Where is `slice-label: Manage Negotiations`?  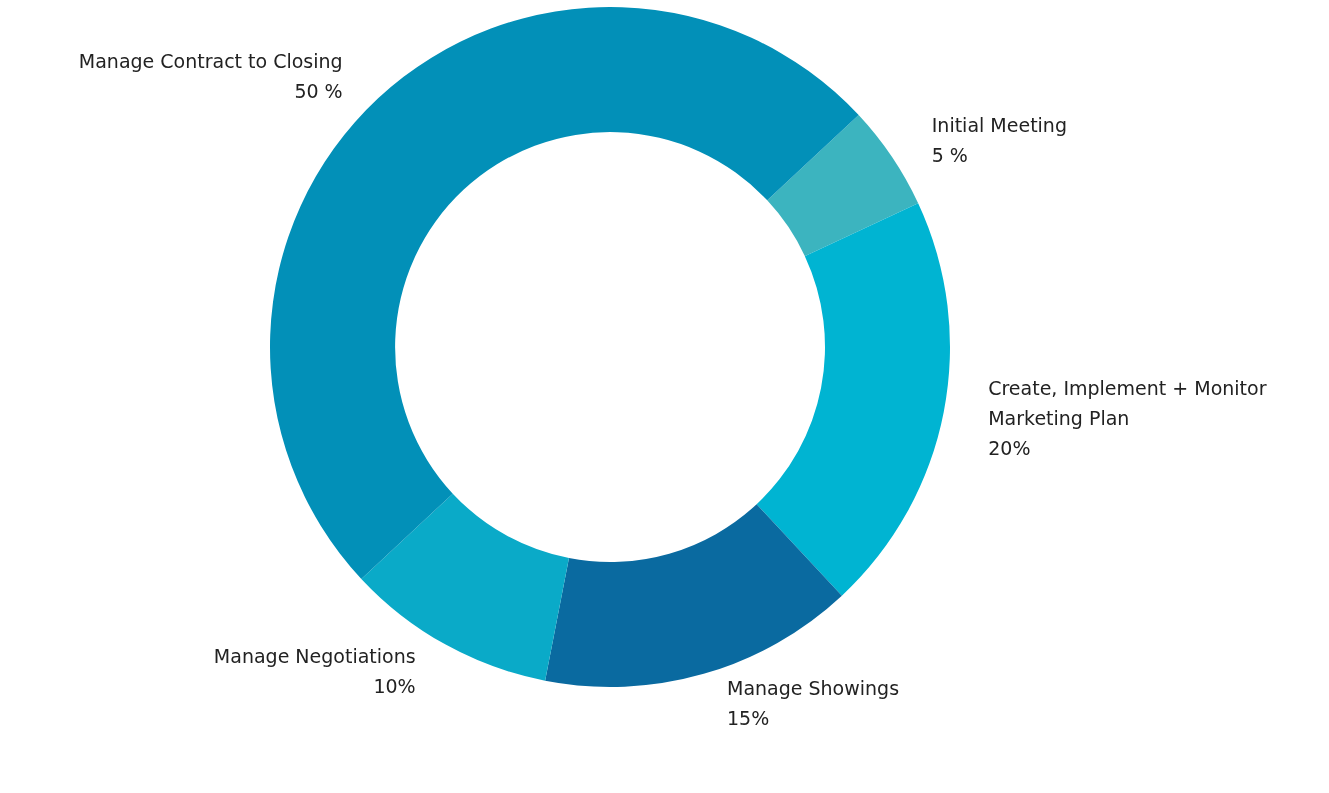
slice-label: Manage Negotiations is located at coordinates (314, 655).